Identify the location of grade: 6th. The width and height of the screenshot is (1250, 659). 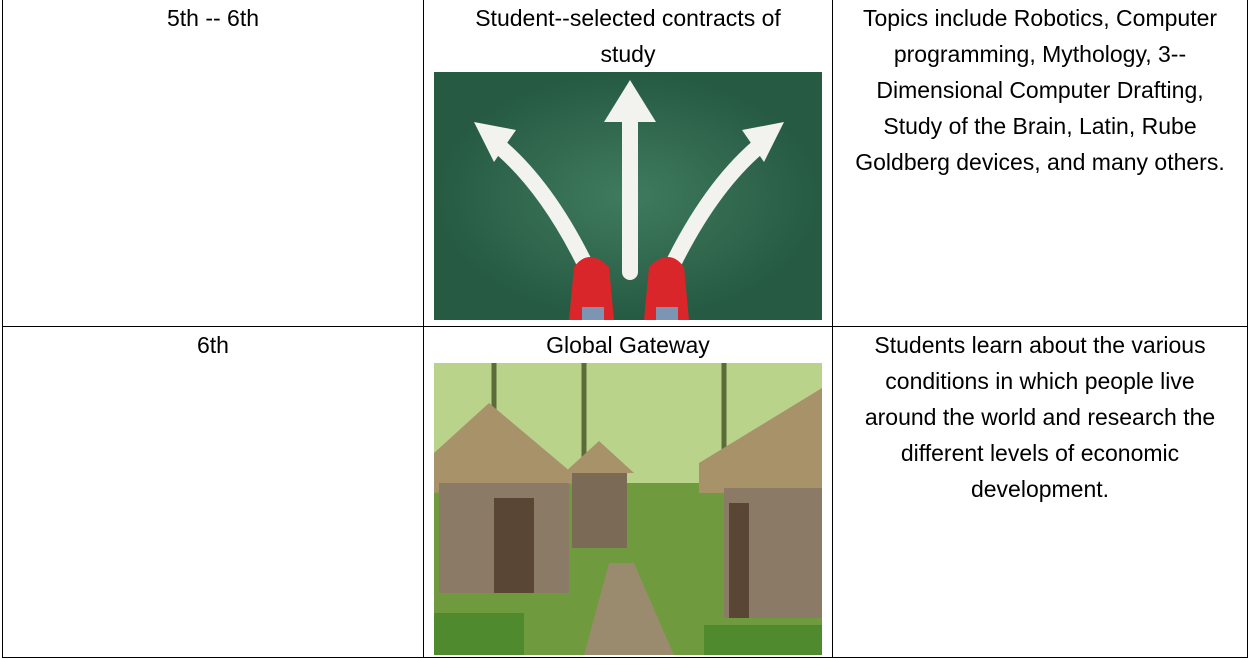
(213, 345).